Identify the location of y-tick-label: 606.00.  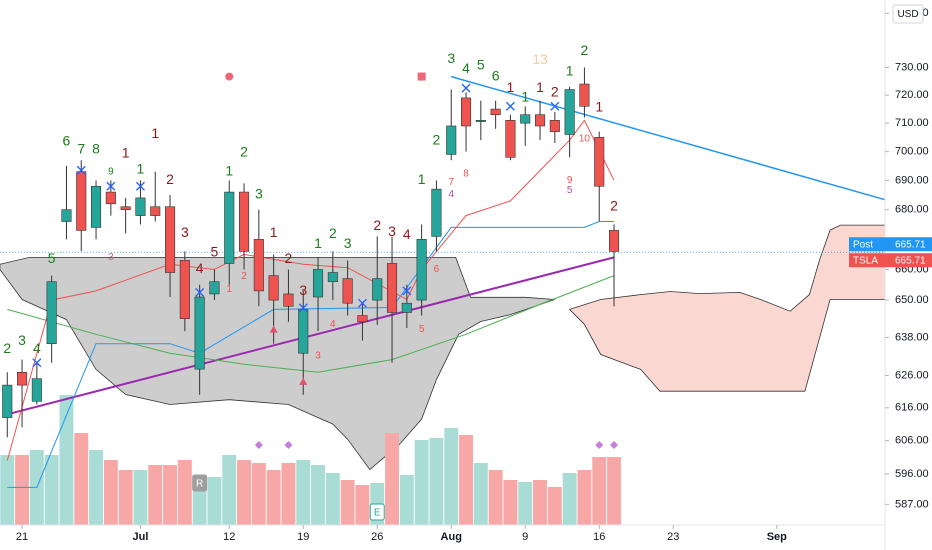
(912, 440).